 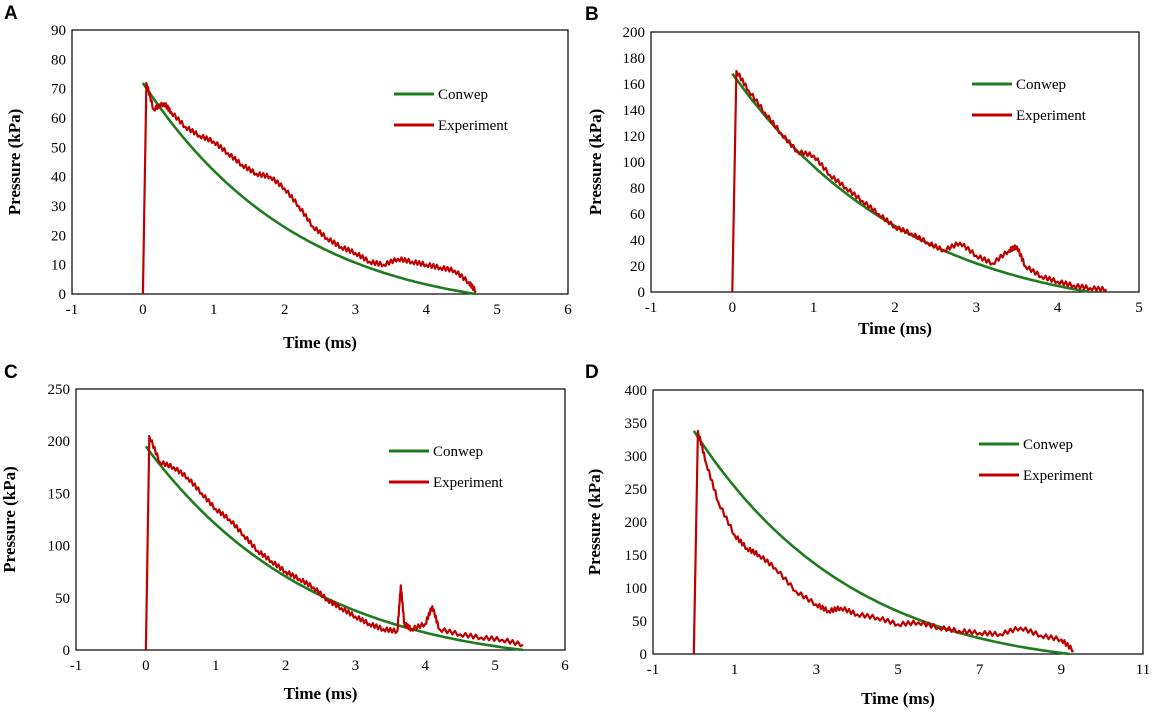 What do you see at coordinates (58, 90) in the screenshot?
I see `y-tick-label: 70` at bounding box center [58, 90].